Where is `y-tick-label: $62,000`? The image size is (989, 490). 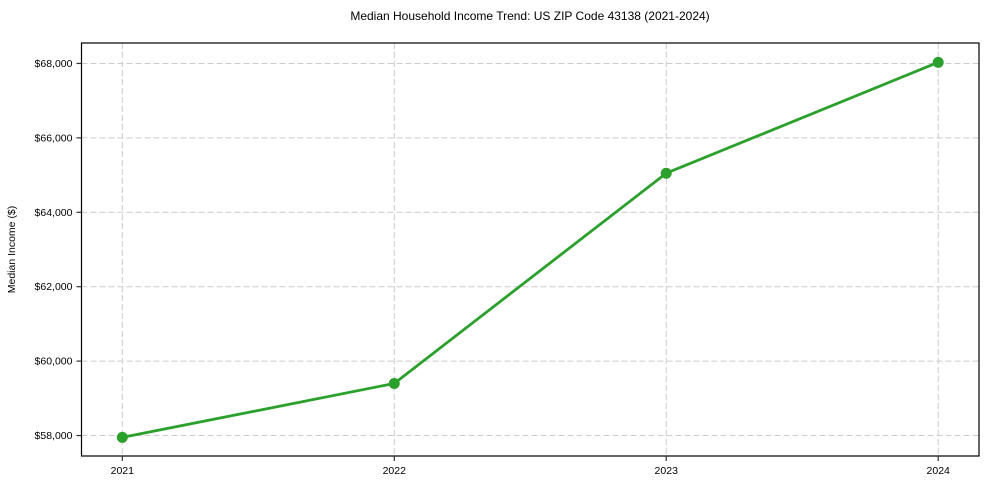
y-tick-label: $62,000 is located at coordinates (54, 287).